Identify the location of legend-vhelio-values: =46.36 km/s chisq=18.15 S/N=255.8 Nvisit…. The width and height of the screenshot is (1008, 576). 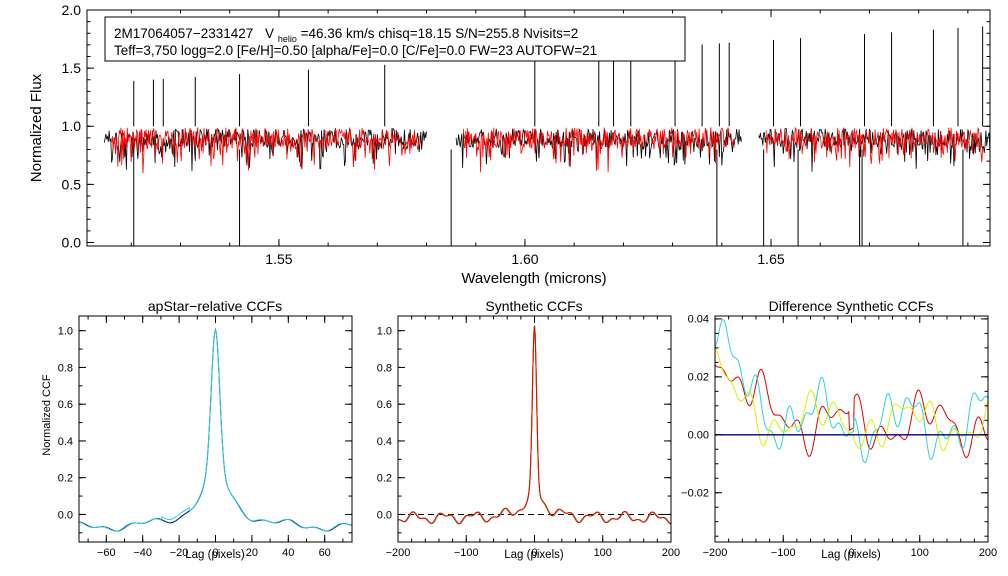
(440, 33).